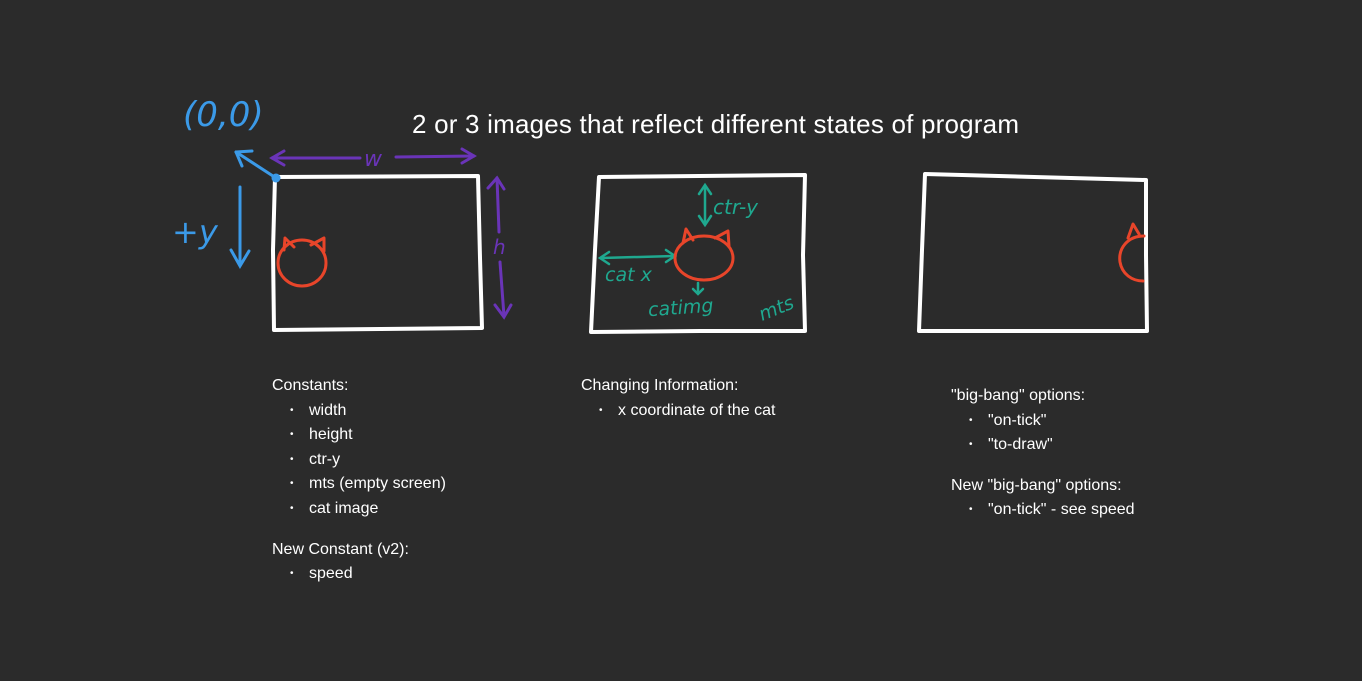  I want to click on frame-2-border, so click(698, 253).